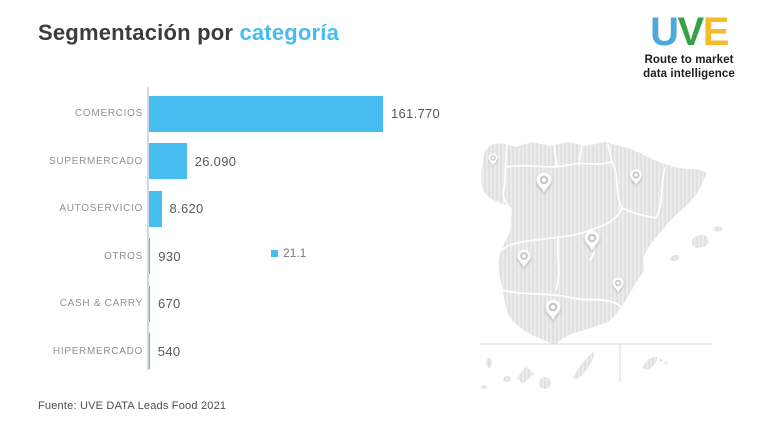 This screenshot has width=760, height=428. Describe the element at coordinates (148, 228) in the screenshot. I see `chart-axis-line` at that location.